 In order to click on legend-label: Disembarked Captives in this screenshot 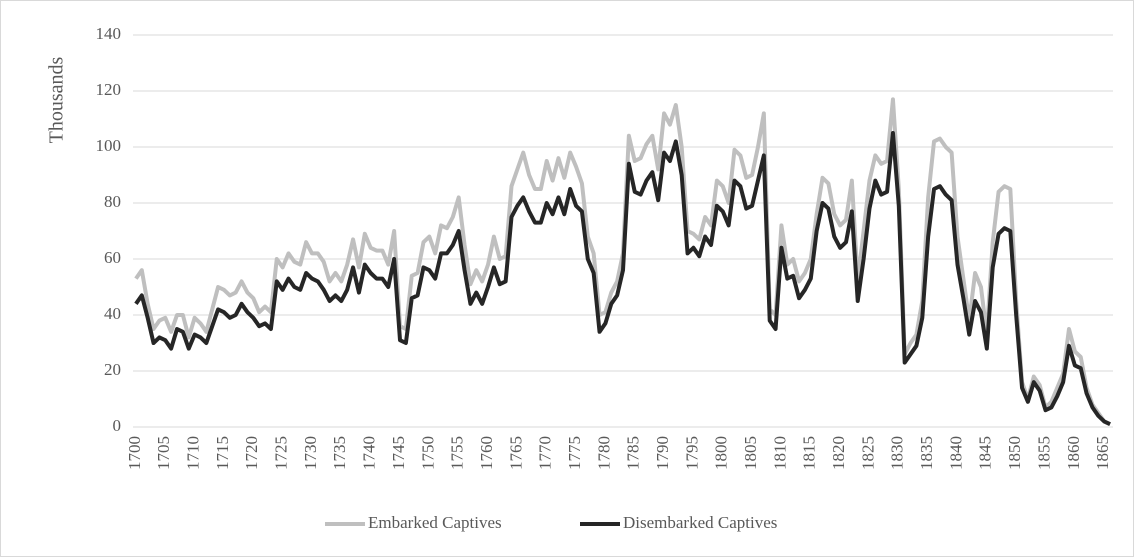, I will do `click(700, 522)`.